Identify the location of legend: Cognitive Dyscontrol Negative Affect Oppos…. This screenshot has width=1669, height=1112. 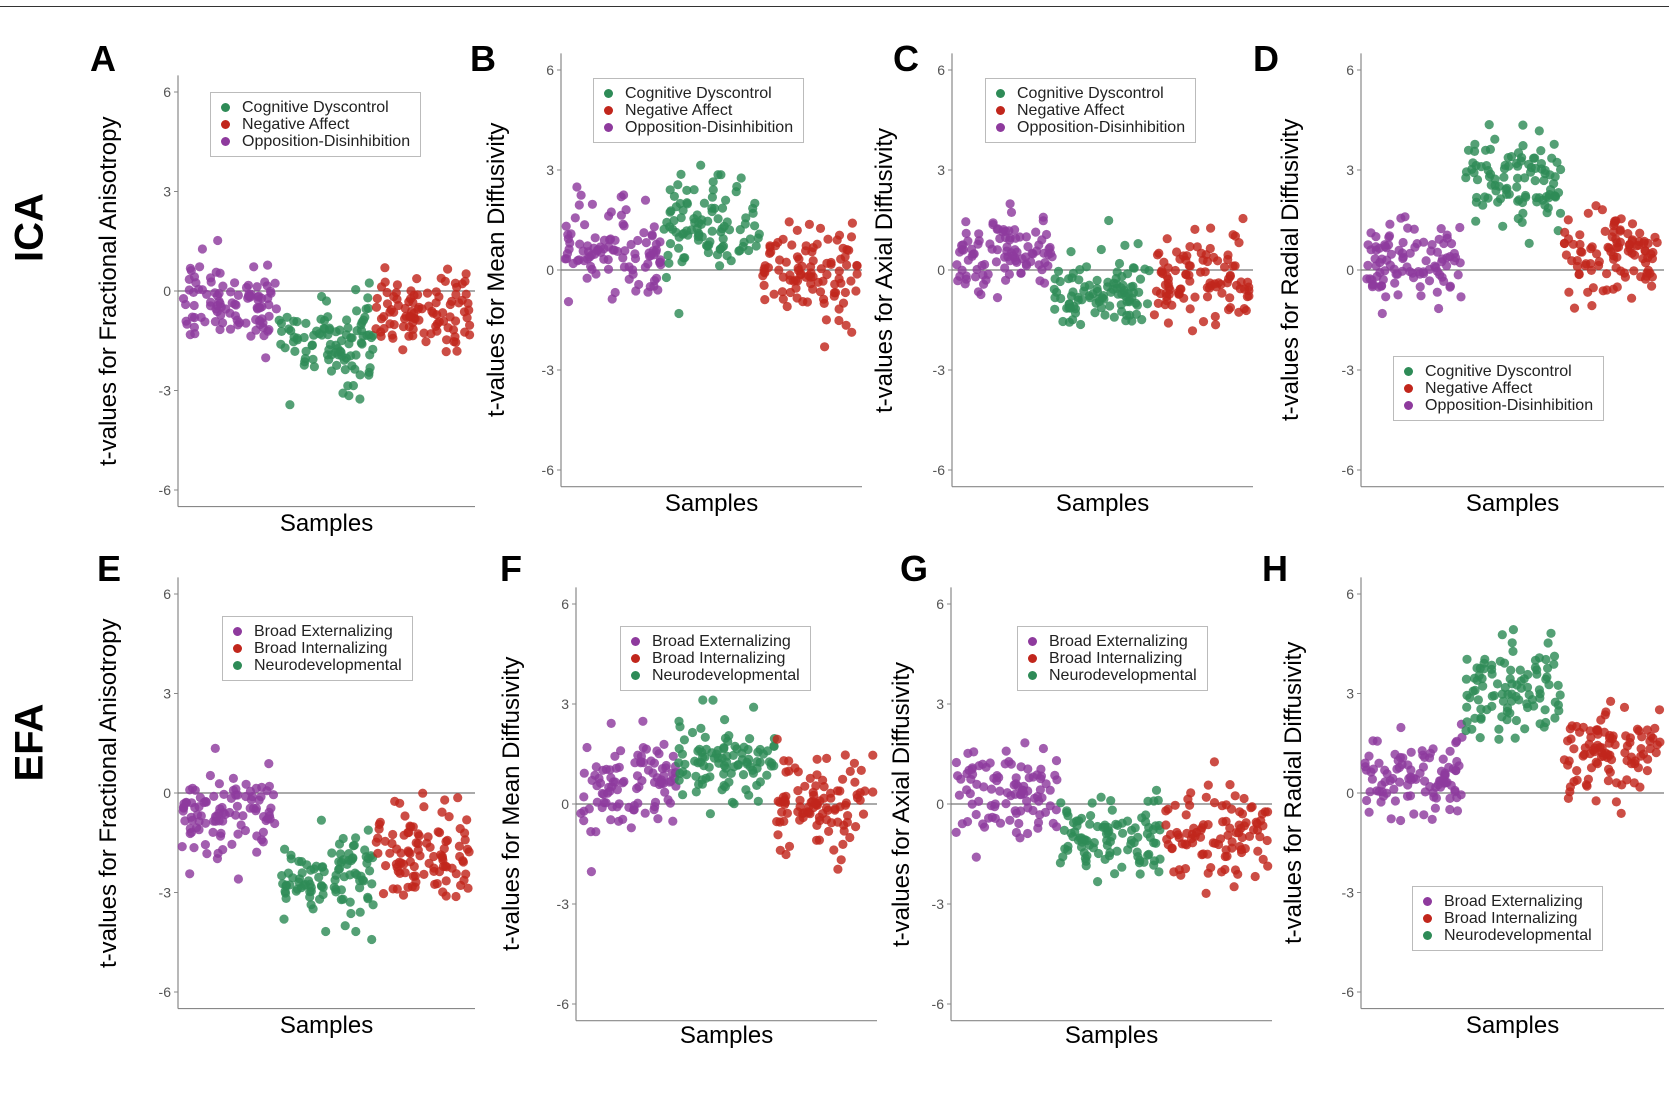
(699, 110).